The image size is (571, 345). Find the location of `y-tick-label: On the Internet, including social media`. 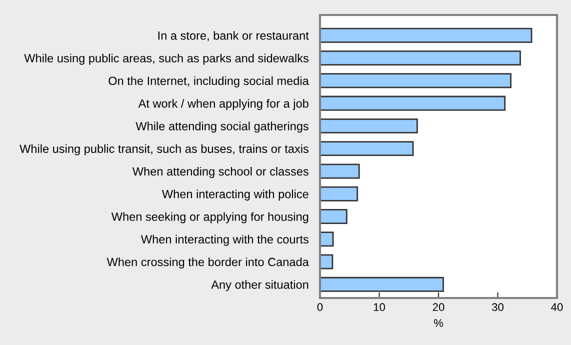

y-tick-label: On the Internet, including social media is located at coordinates (208, 82).